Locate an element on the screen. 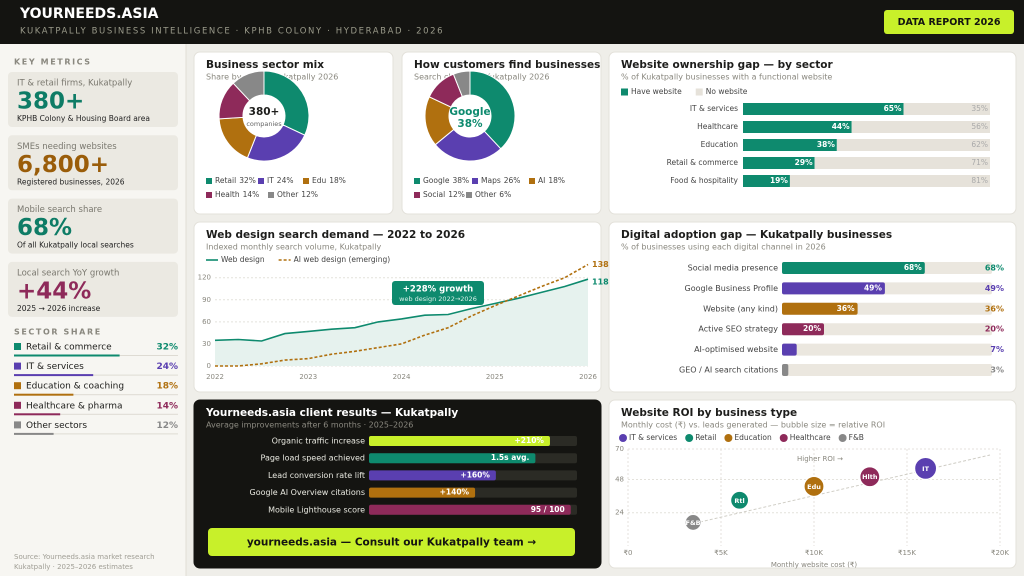 The image size is (1024, 576). y-tick-label: Healthcare is located at coordinates (717, 126).